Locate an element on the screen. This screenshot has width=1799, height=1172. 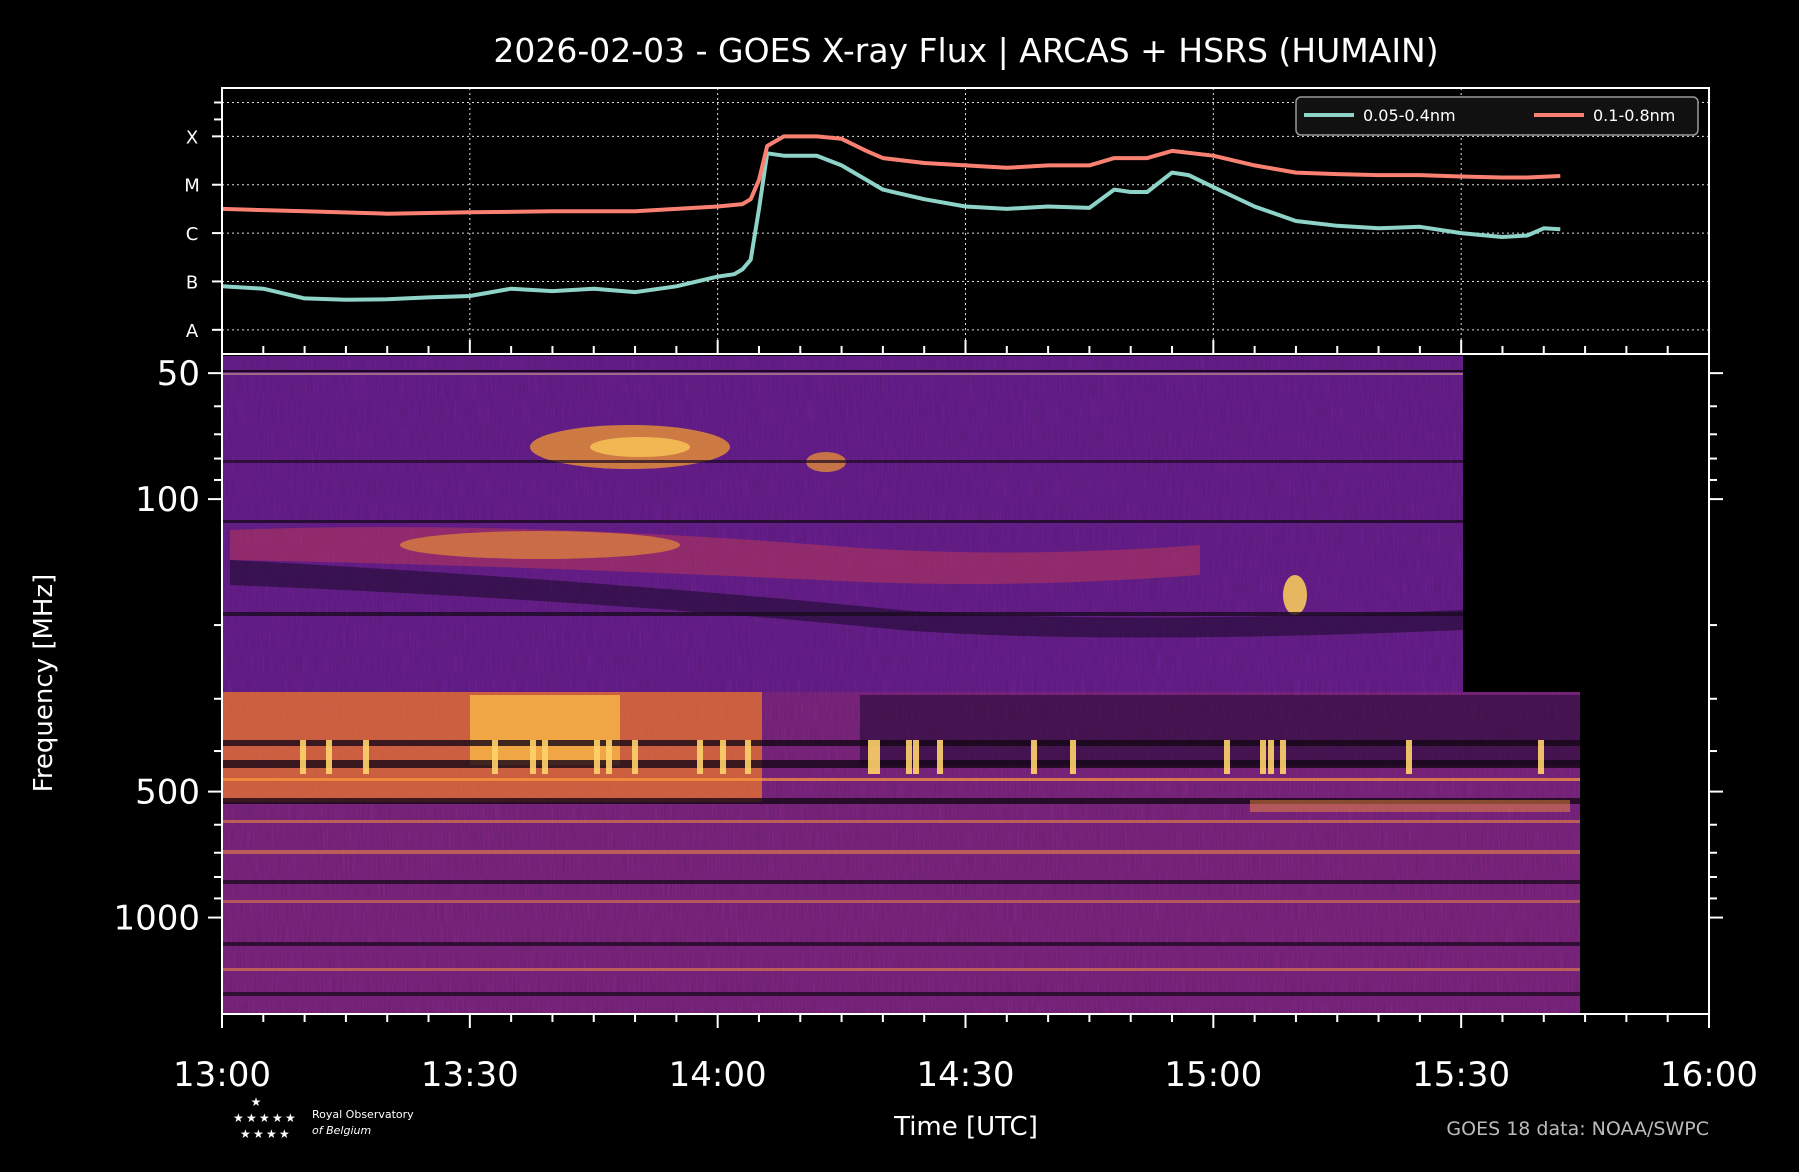
arcas-burst-1-core is located at coordinates (640, 447).